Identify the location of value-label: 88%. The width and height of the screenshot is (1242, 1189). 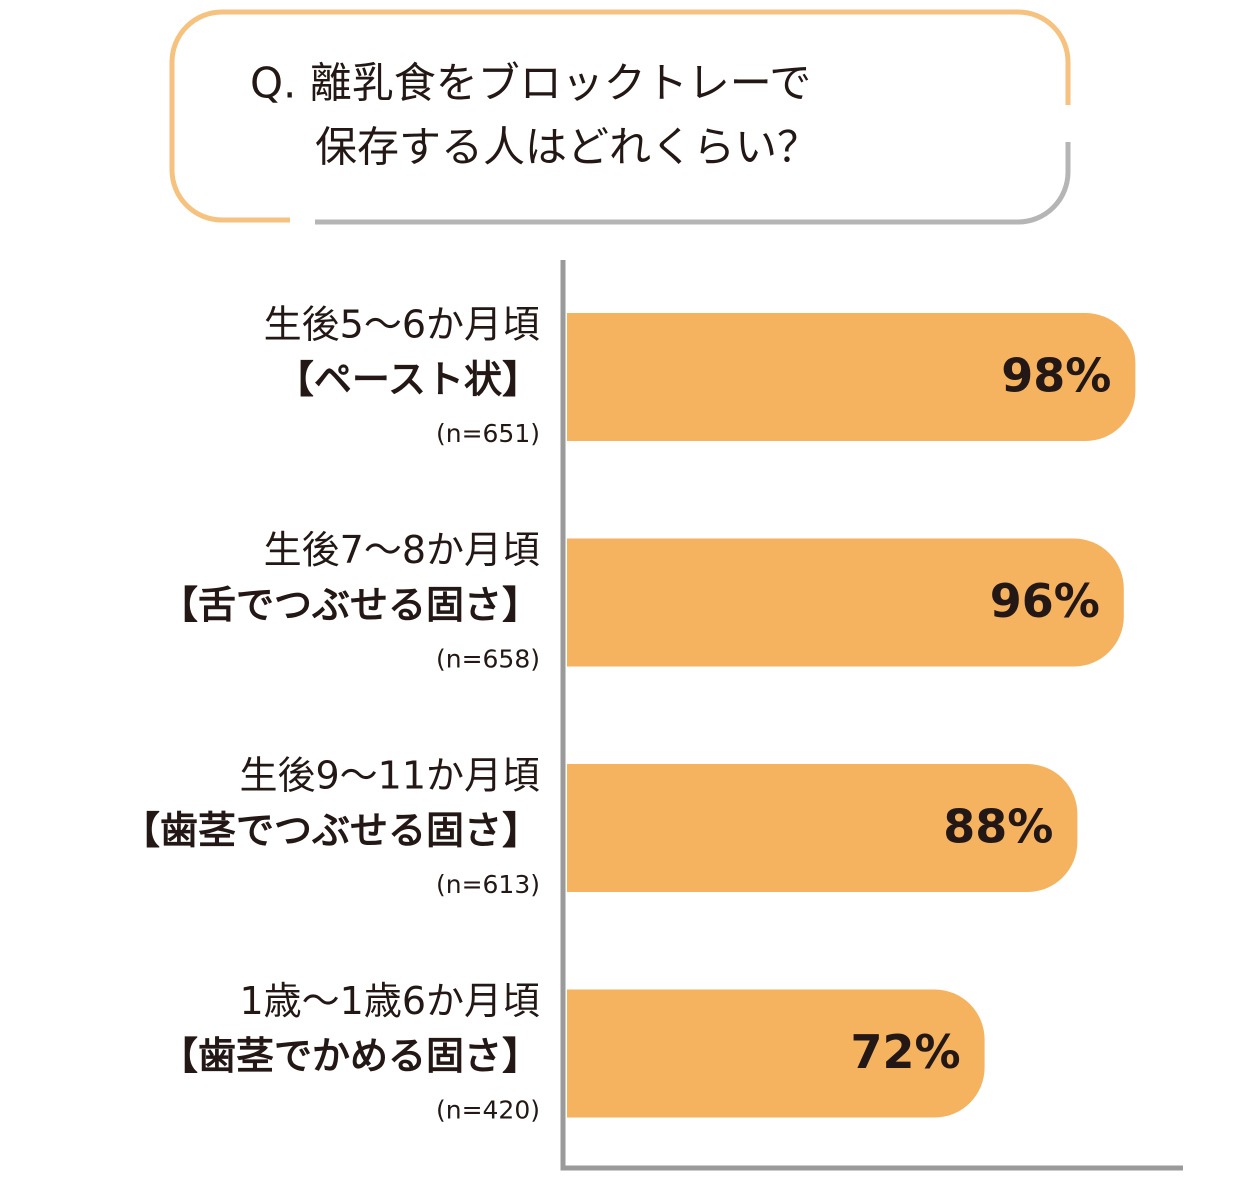
(998, 827).